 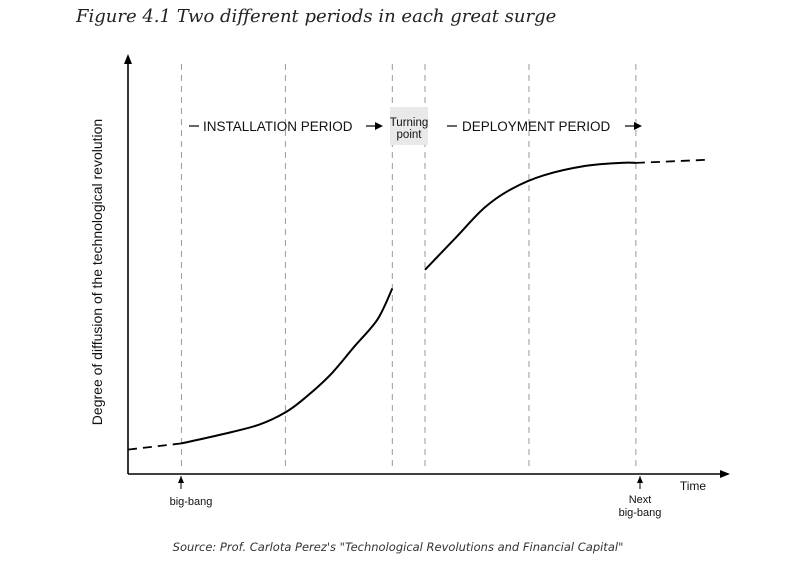 What do you see at coordinates (191, 502) in the screenshot?
I see `big-bang-label: big-bang` at bounding box center [191, 502].